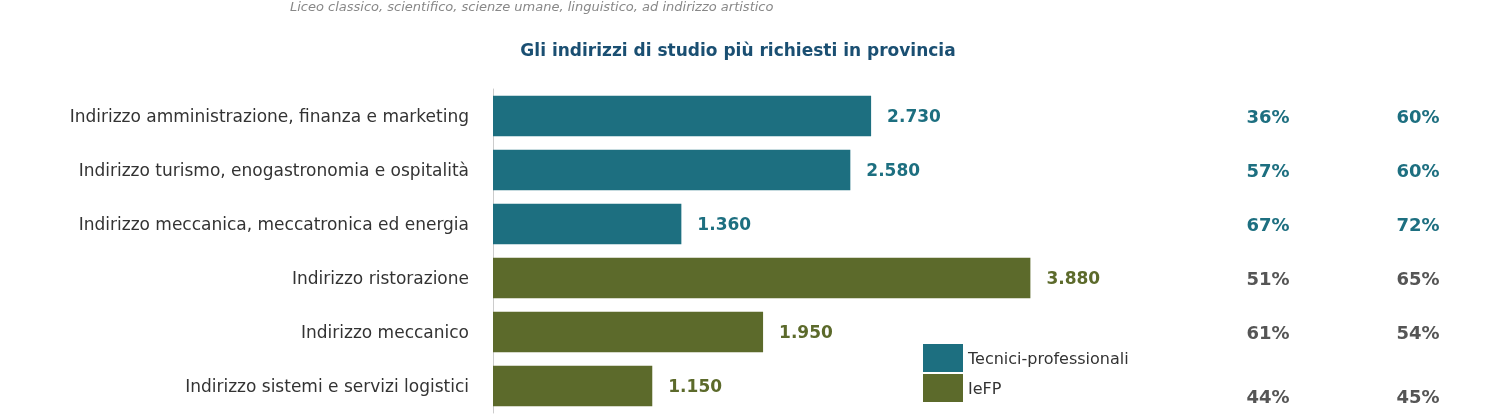 This screenshot has height=417, width=1488. I want to click on text: 72%, so click(1418, 224).